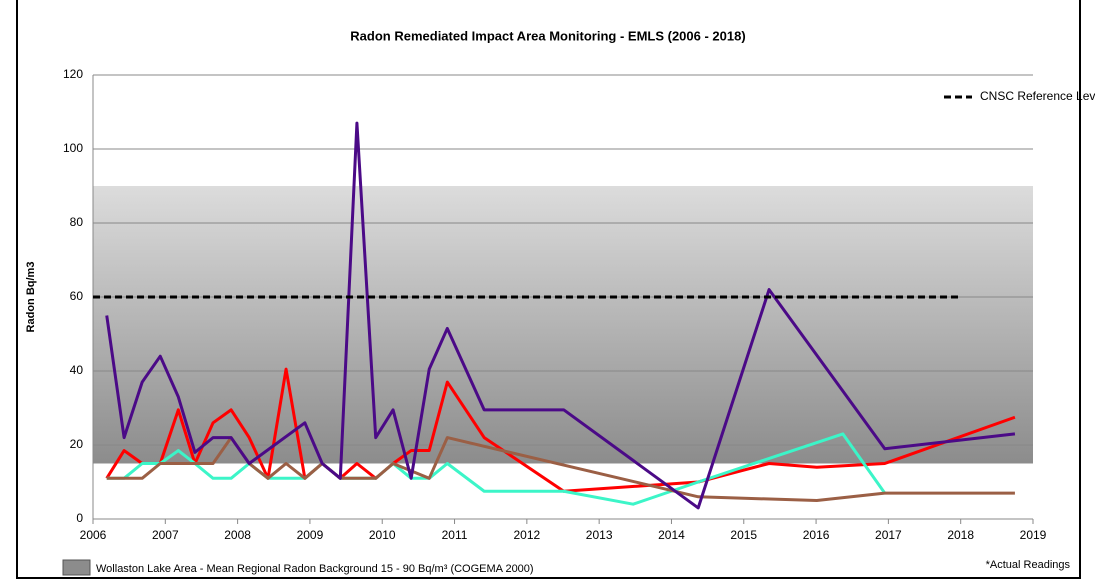  What do you see at coordinates (77, 370) in the screenshot?
I see `y-tick-label: 40` at bounding box center [77, 370].